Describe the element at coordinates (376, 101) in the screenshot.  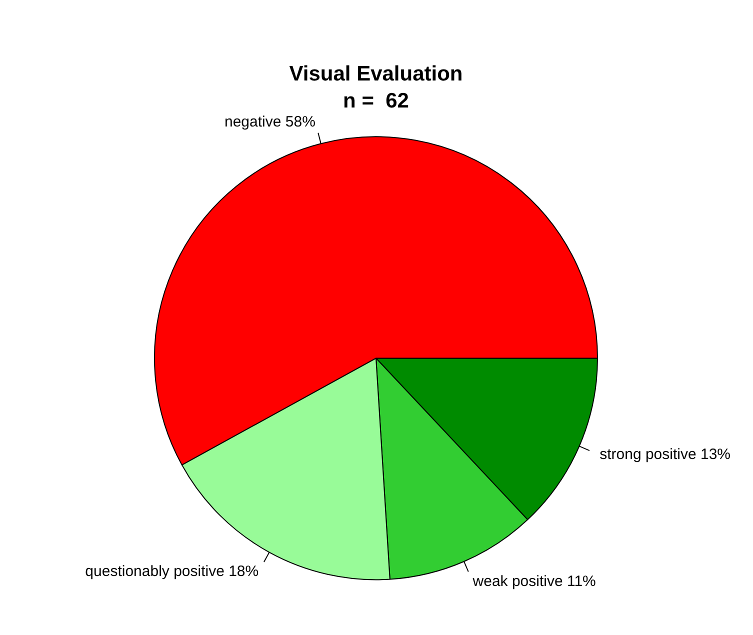
I see `chart-subtitle: n = 62` at that location.